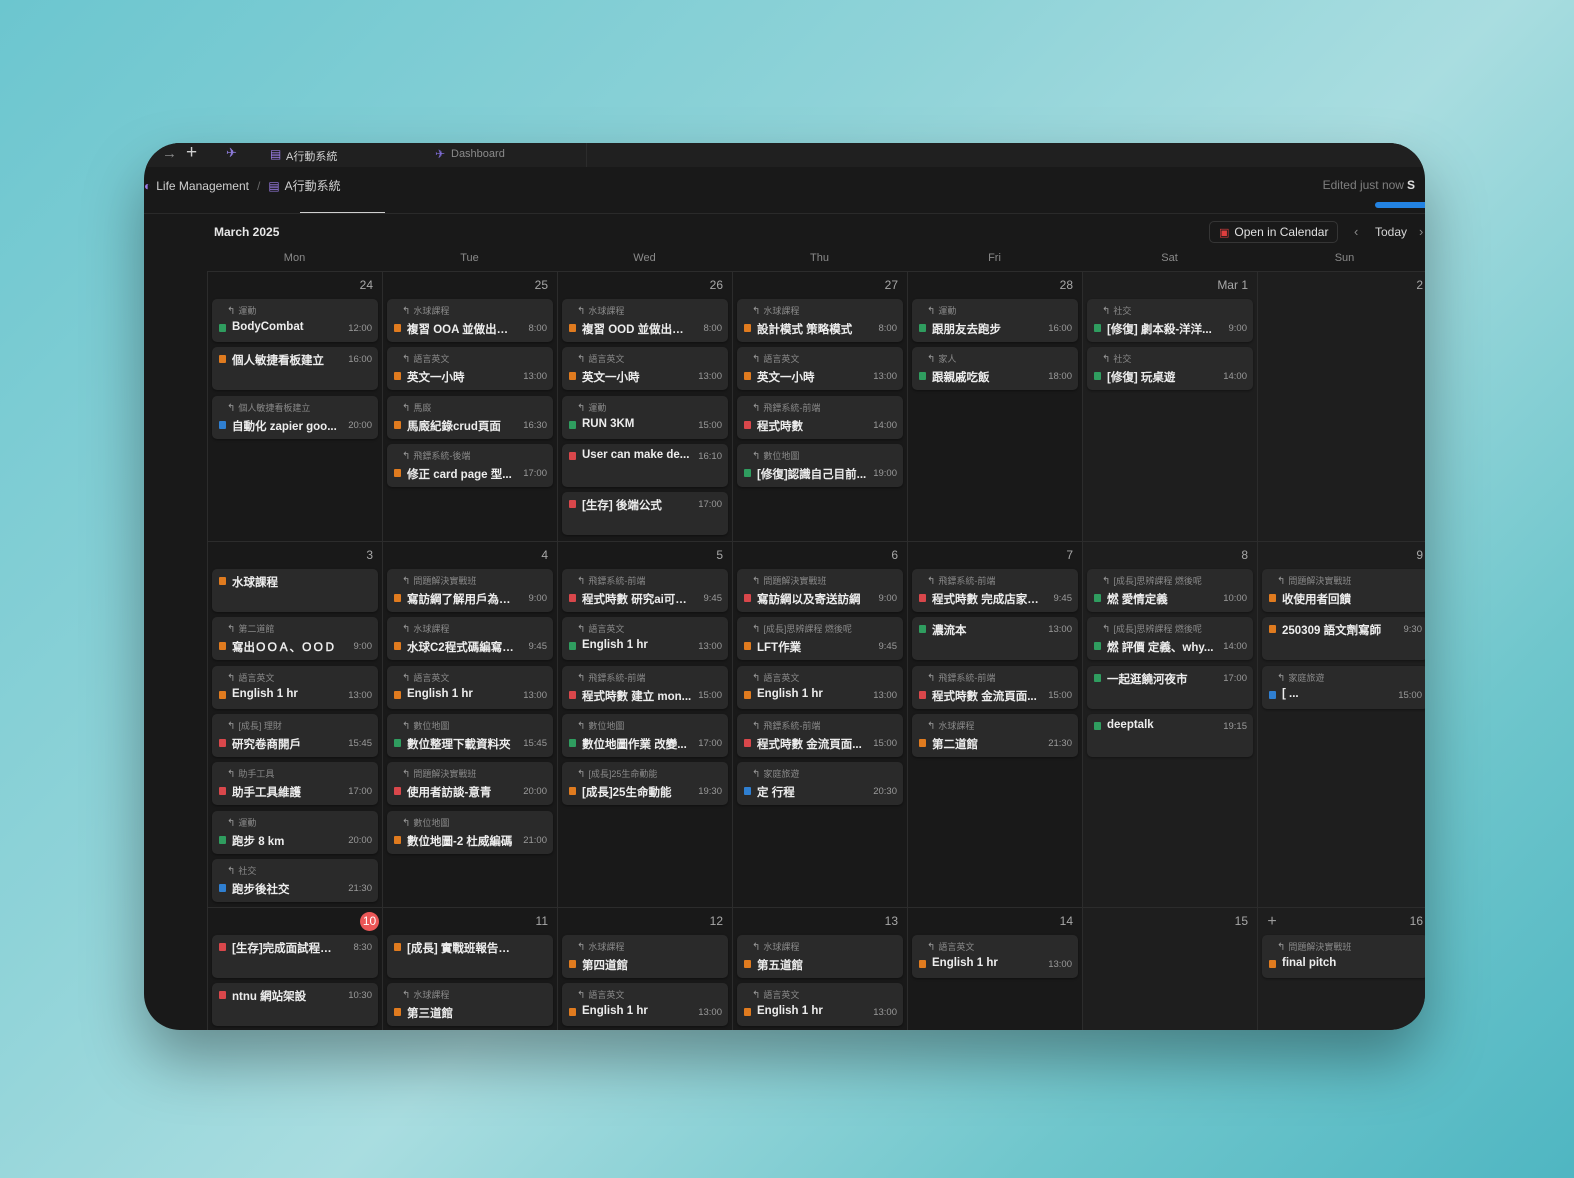 This screenshot has width=1574, height=1178. Describe the element at coordinates (645, 956) in the screenshot. I see `event-card: ↰ 水球課程 第四道館` at that location.